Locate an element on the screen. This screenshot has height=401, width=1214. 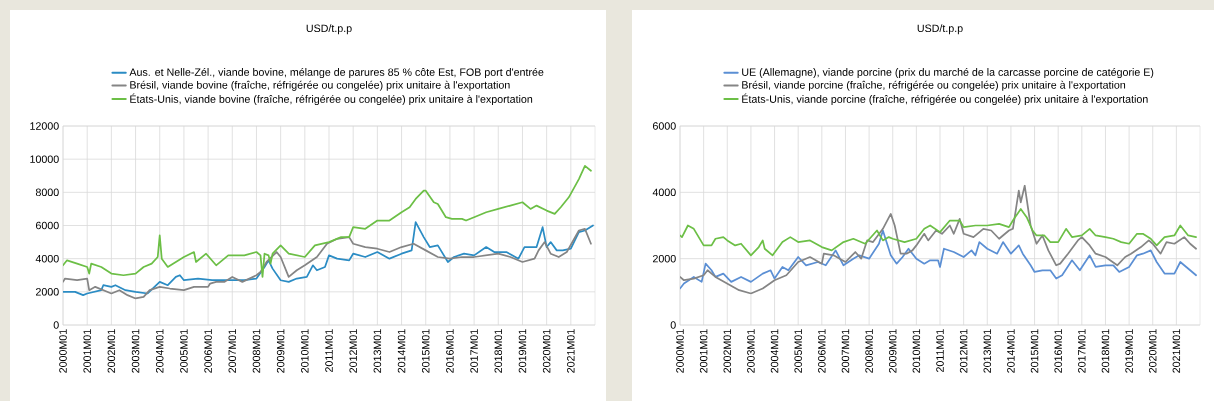
y-tick-label: 10000 is located at coordinates (44, 159).